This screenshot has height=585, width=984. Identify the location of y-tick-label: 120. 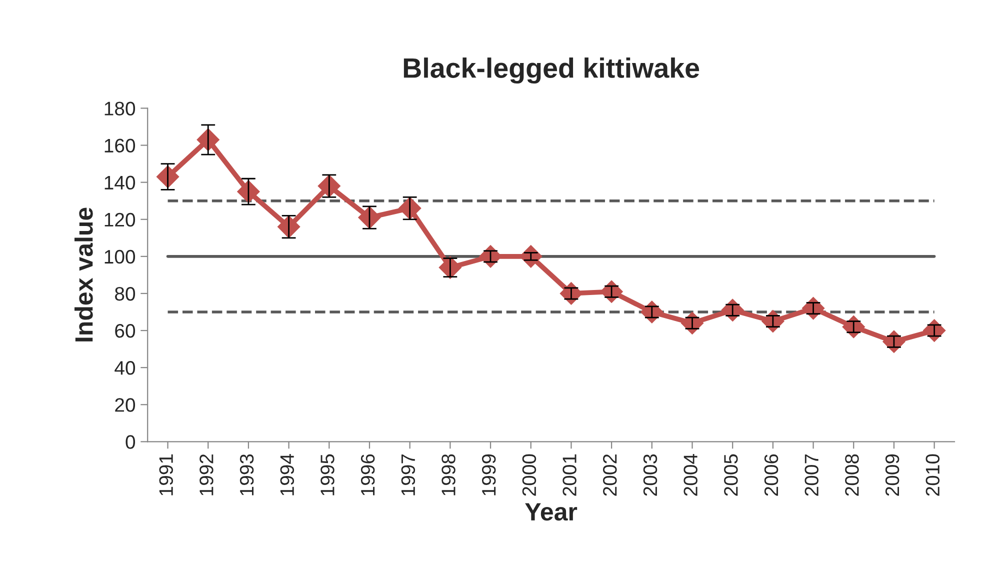
(120, 219).